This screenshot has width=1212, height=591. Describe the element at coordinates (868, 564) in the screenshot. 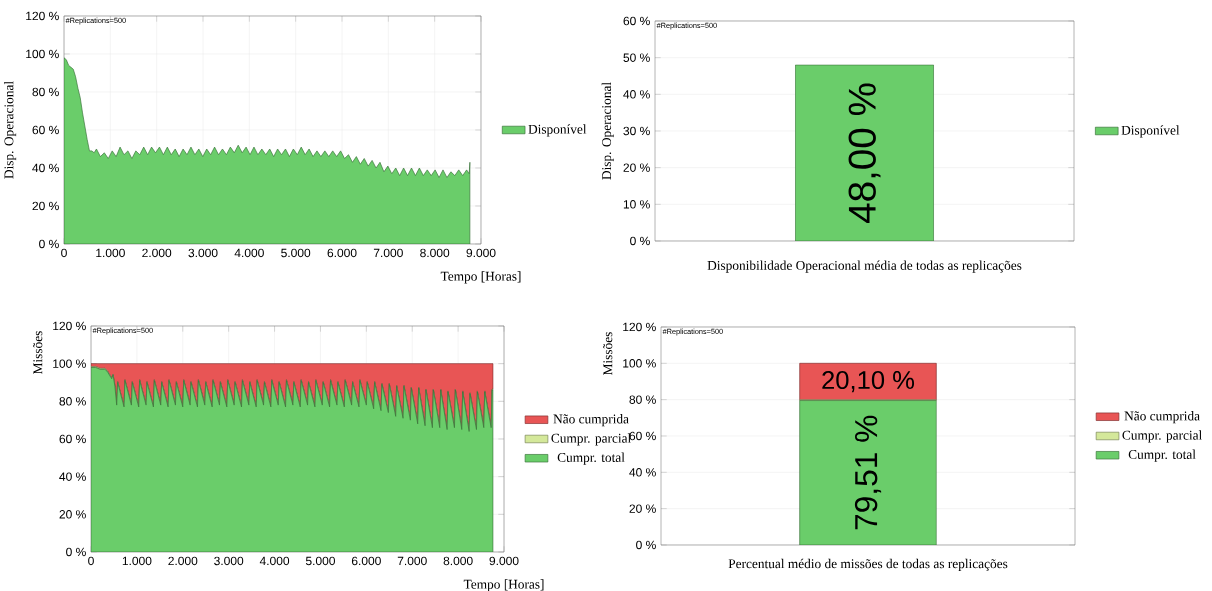

I see `x-axis-title: Percentual médio de missões de todas as replicações` at that location.